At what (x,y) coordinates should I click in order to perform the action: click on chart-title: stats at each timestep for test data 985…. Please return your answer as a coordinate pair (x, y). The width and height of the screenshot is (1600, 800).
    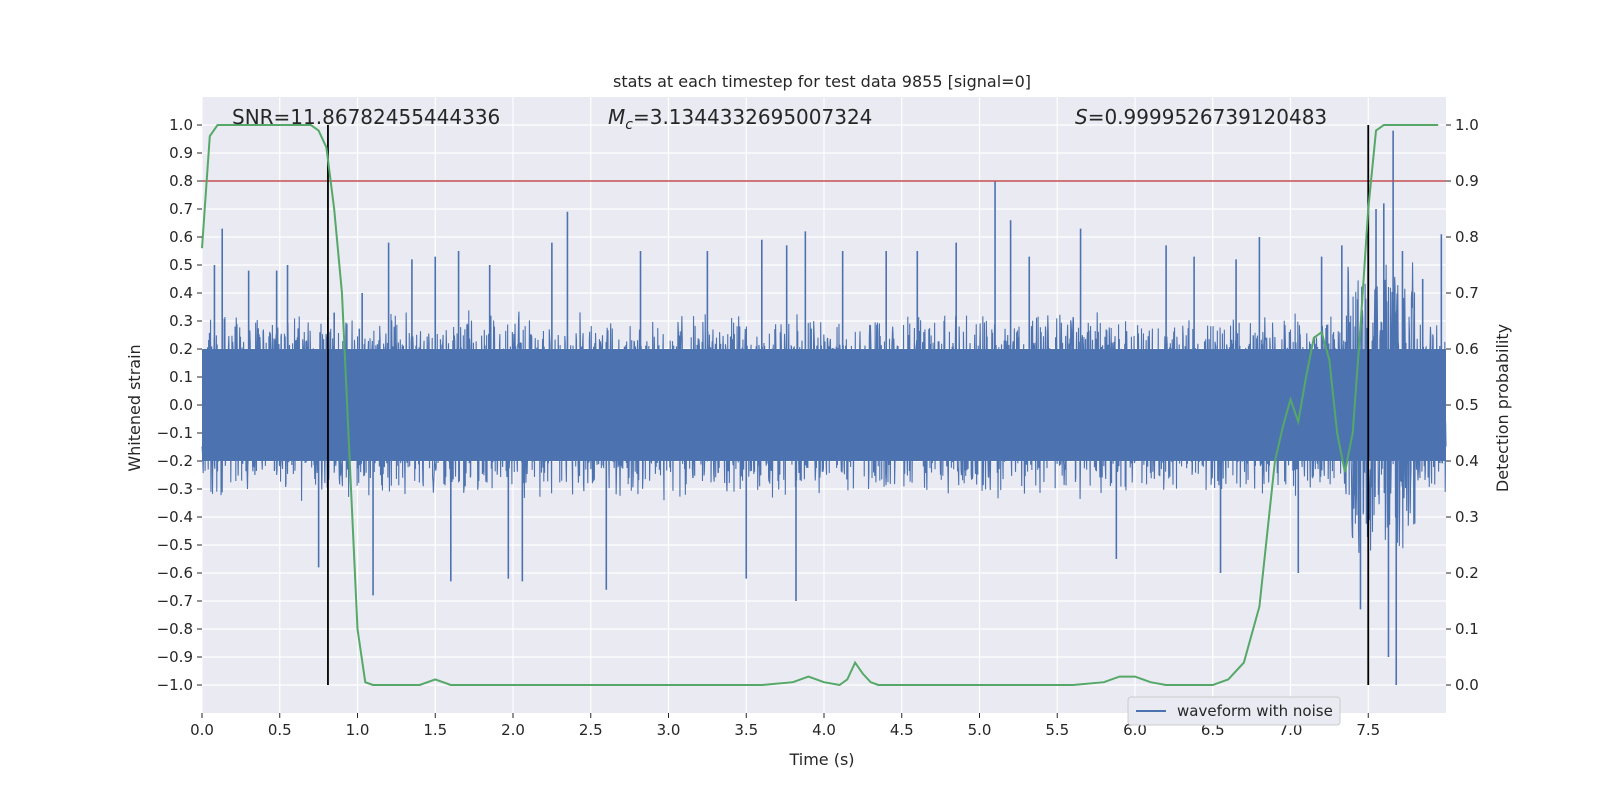
    Looking at the image, I should click on (822, 81).